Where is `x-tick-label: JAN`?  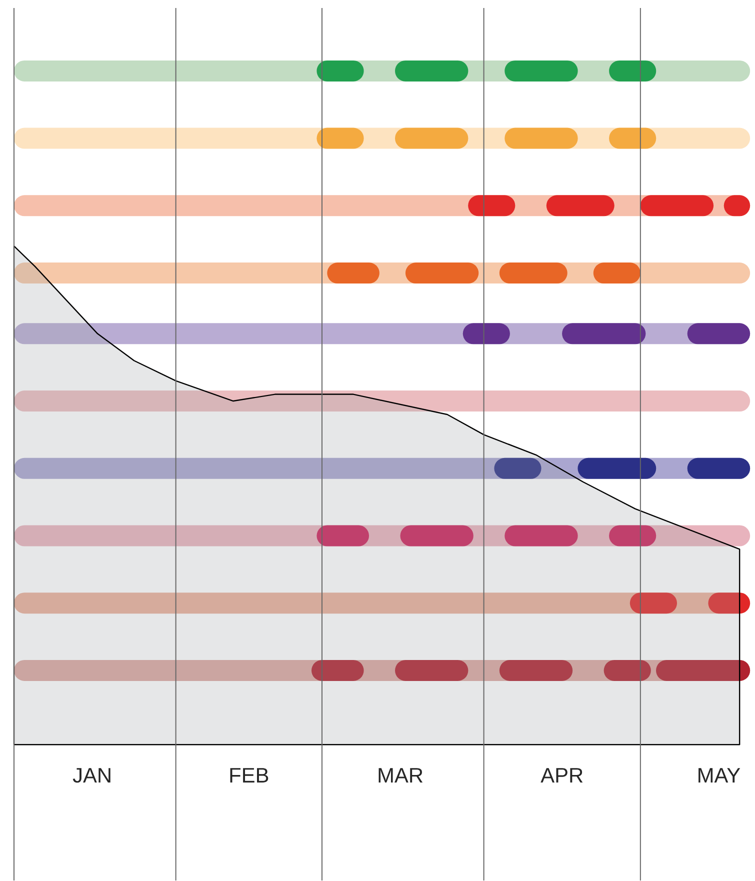 x-tick-label: JAN is located at coordinates (92, 775).